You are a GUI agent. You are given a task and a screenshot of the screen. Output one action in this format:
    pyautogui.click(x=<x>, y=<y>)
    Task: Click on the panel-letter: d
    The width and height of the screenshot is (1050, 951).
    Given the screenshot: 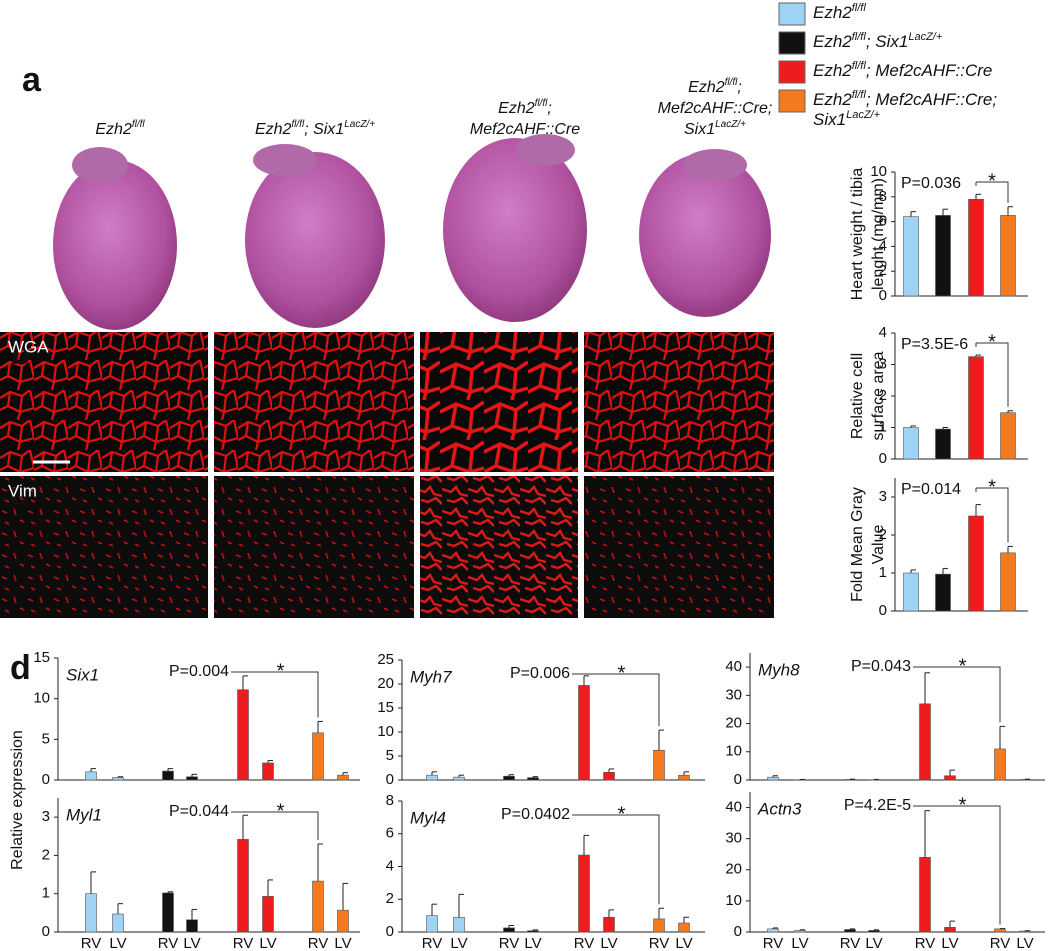 What is the action you would take?
    pyautogui.click(x=20, y=668)
    